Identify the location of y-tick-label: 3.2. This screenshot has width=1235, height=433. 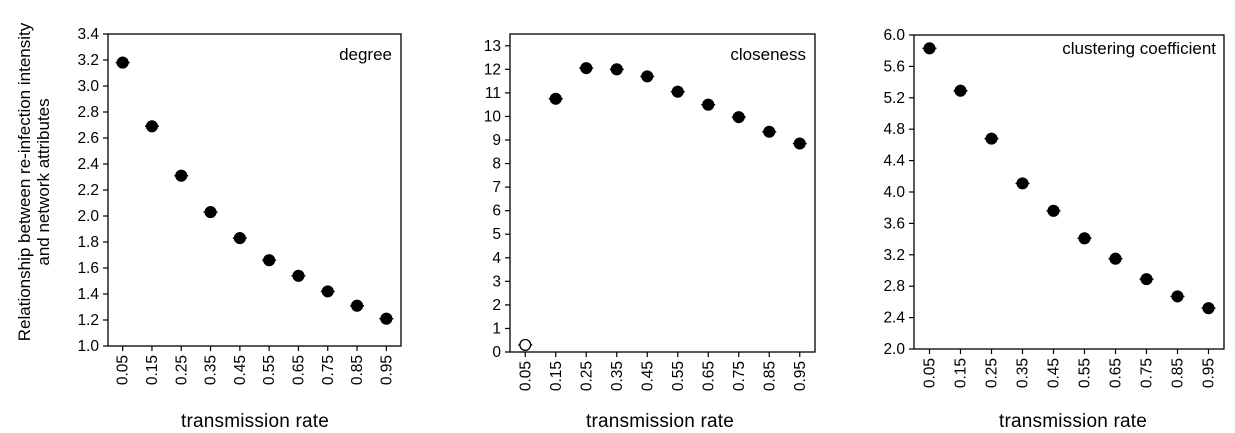
(88, 60).